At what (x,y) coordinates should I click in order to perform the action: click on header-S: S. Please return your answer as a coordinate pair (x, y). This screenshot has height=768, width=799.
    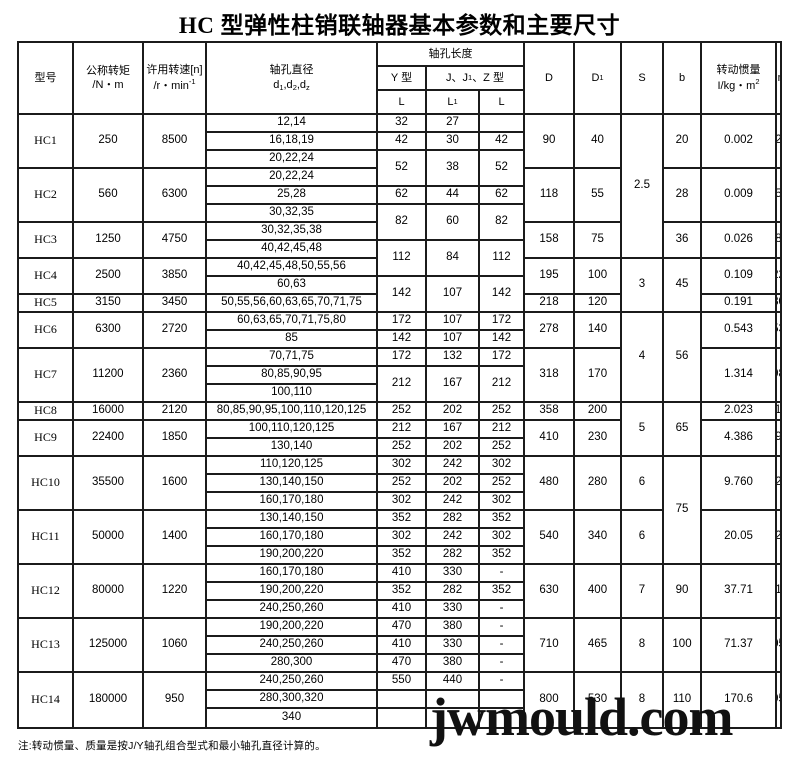
    Looking at the image, I should click on (643, 79).